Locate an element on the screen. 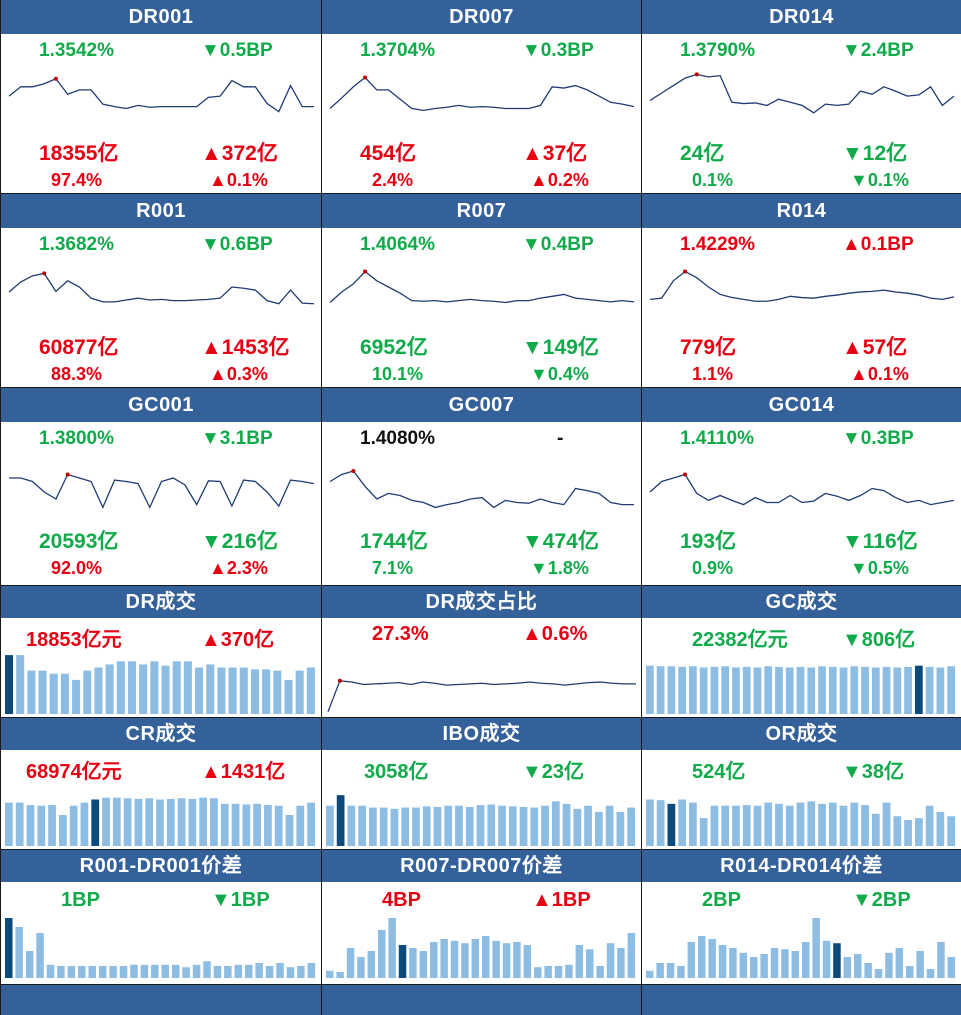  summary-change: ▼38亿 is located at coordinates (873, 772).